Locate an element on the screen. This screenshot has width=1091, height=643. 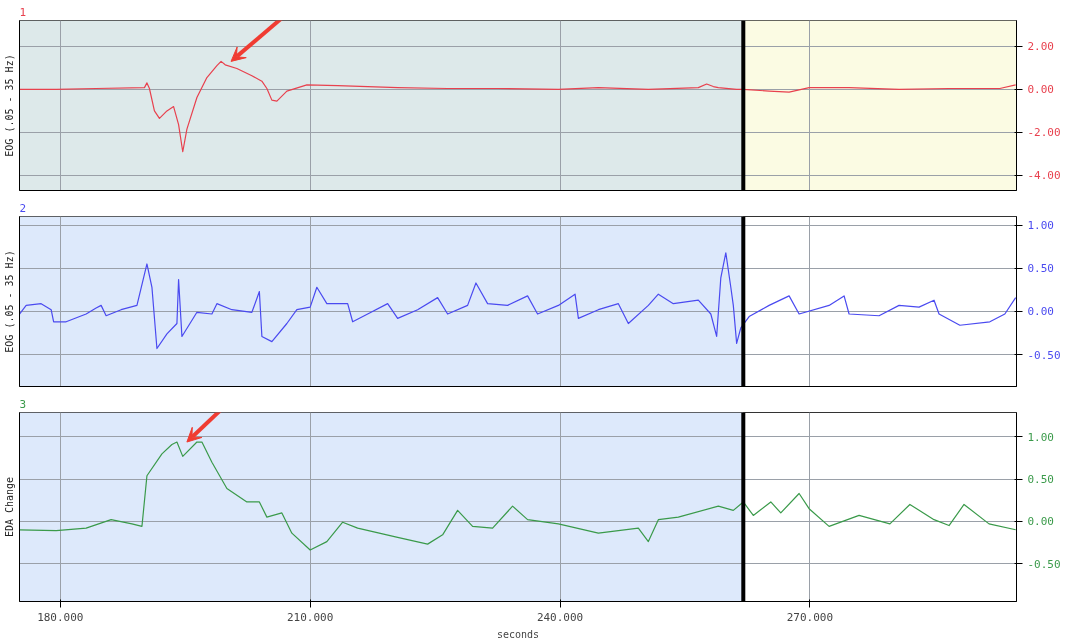
y-axis-title: EDA Change is located at coordinates (9, 507).